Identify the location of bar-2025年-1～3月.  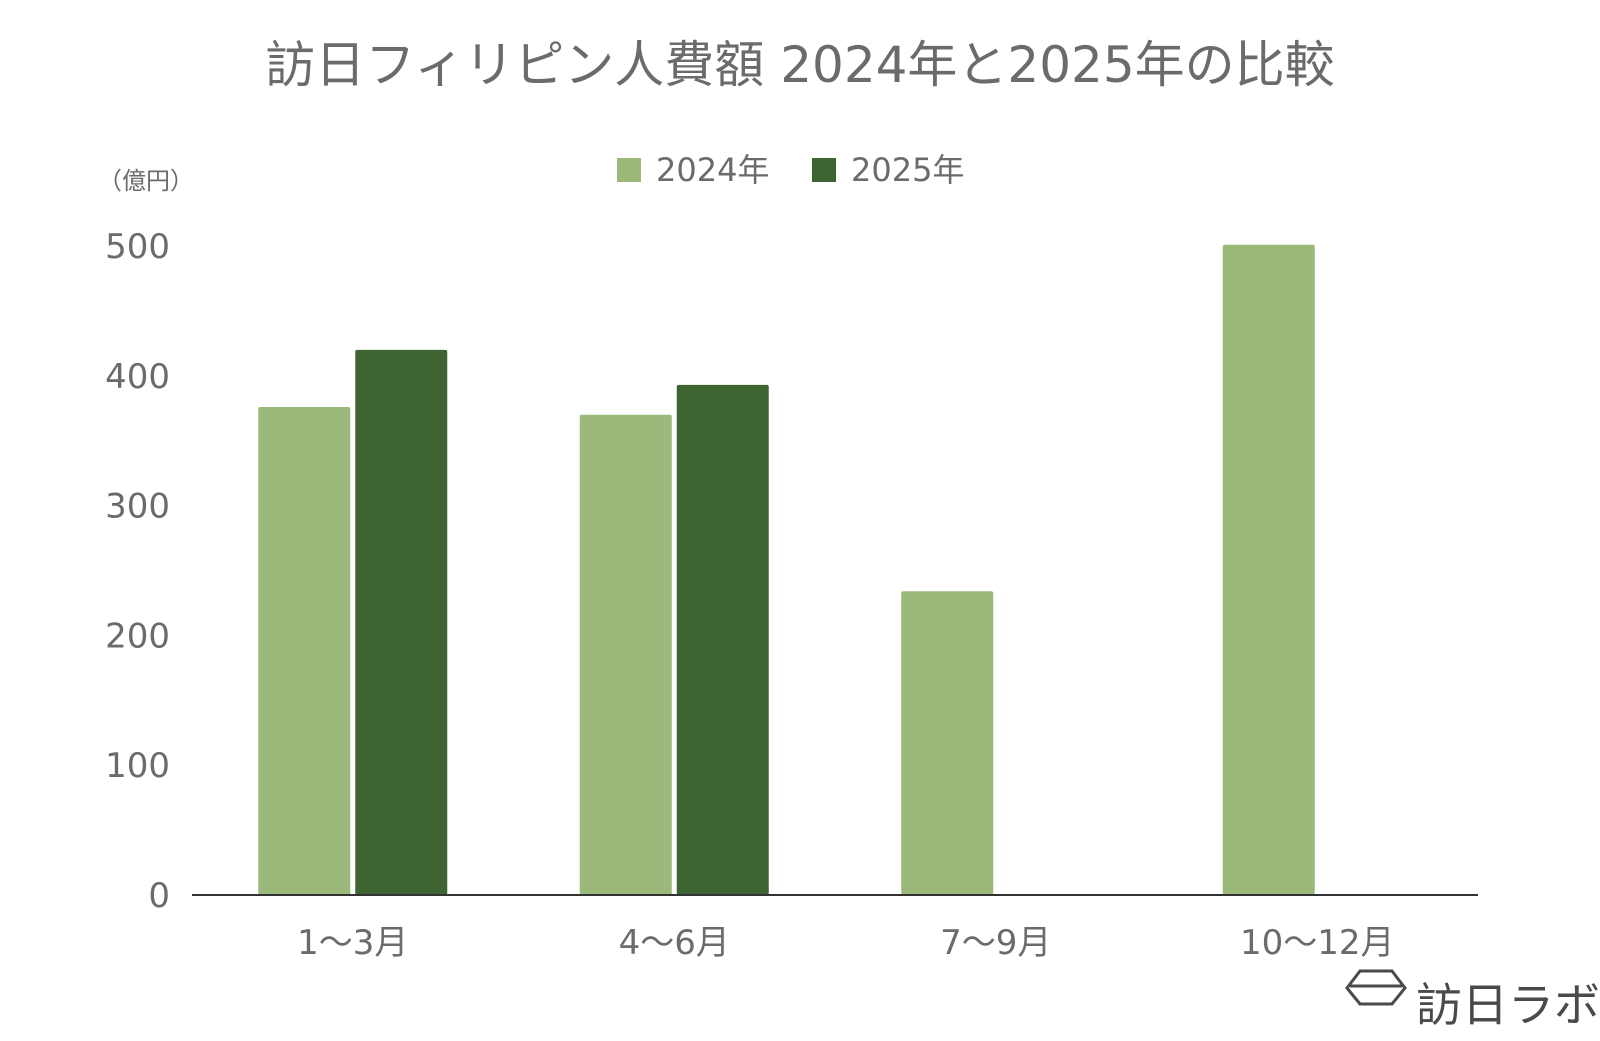
(401, 622).